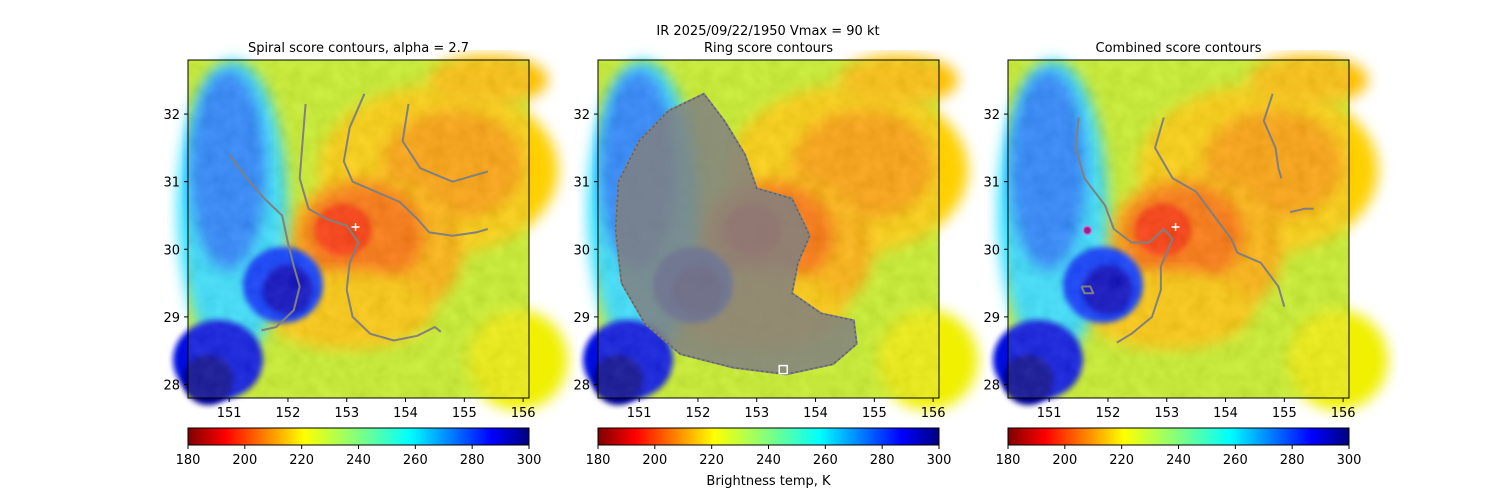  What do you see at coordinates (1179, 48) in the screenshot?
I see `panel-title: Combined score contours` at bounding box center [1179, 48].